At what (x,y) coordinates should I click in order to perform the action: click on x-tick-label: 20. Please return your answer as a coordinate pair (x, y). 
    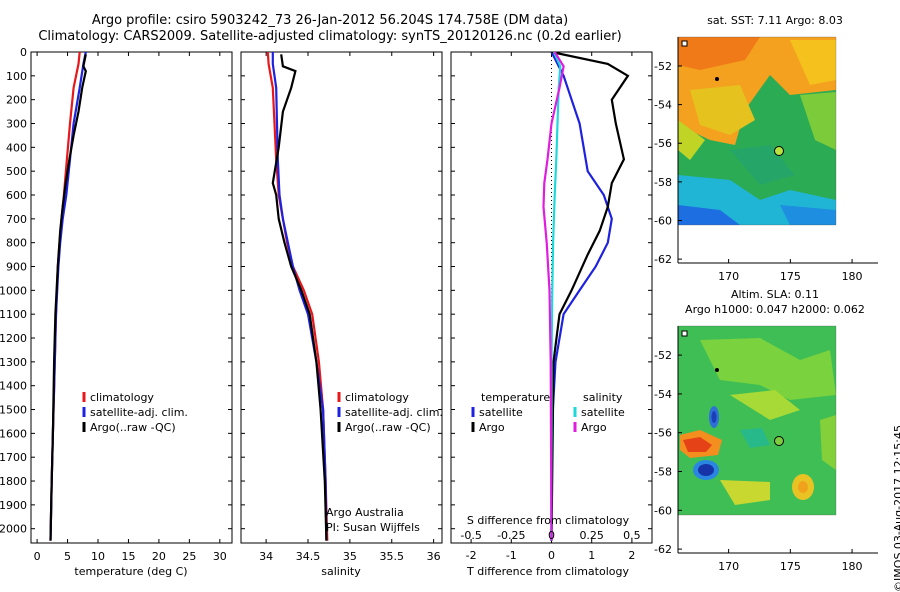
    Looking at the image, I should click on (159, 556).